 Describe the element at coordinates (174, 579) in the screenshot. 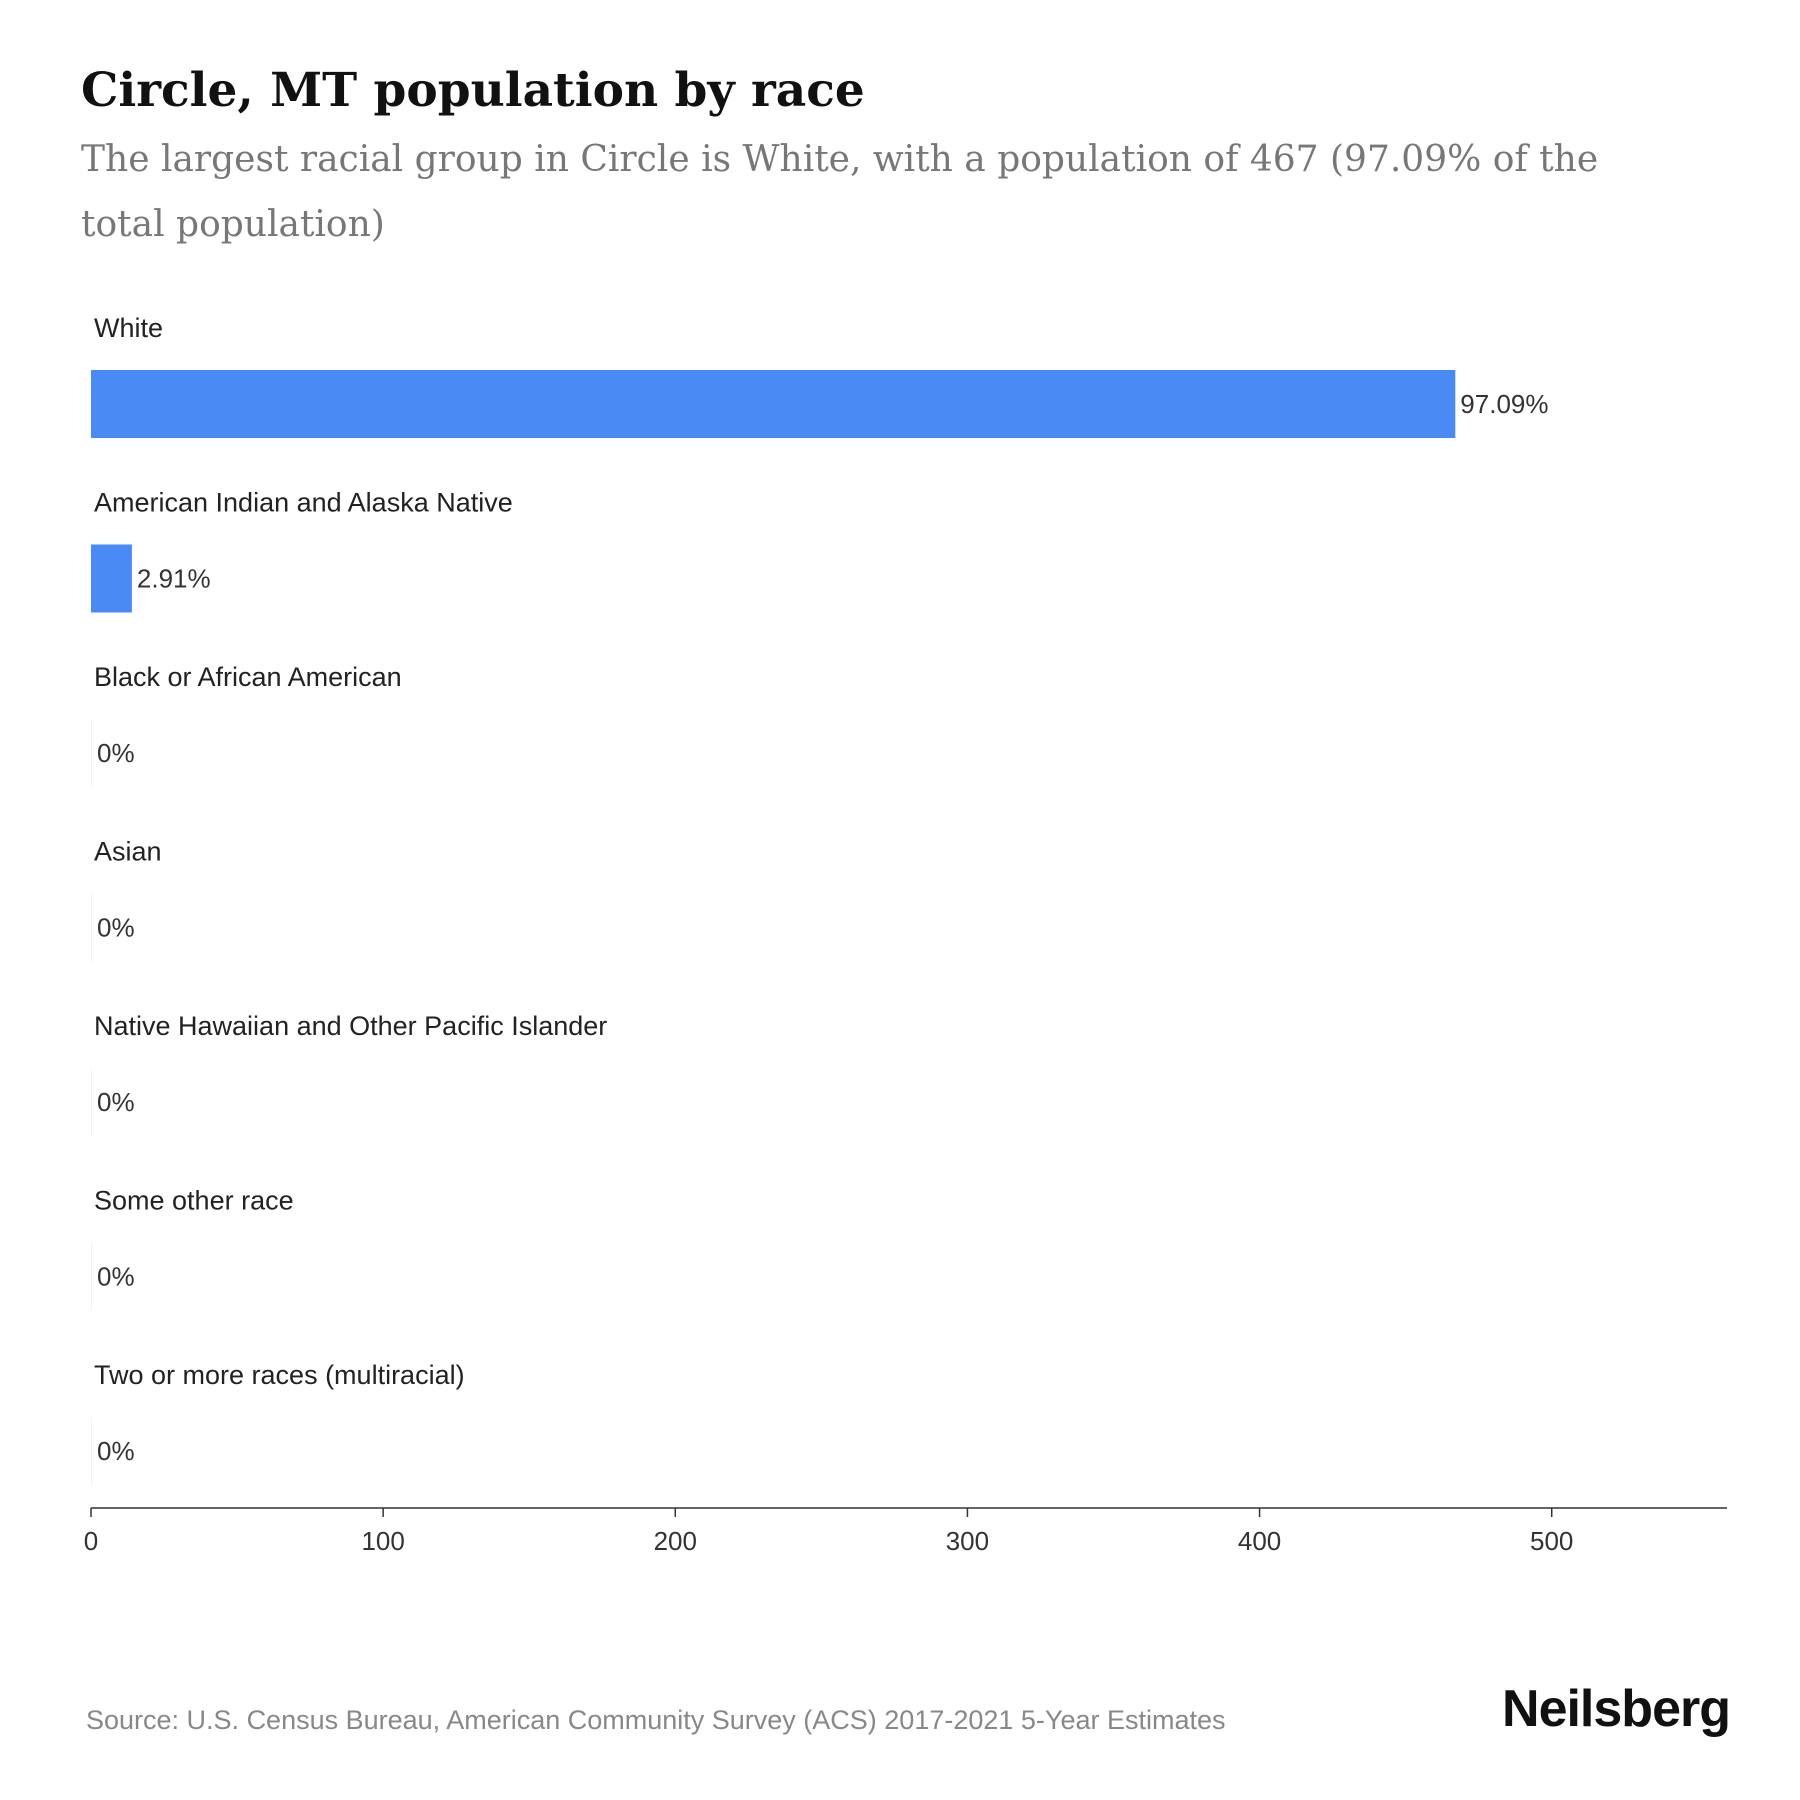

I see `data-label: 2.91%` at that location.